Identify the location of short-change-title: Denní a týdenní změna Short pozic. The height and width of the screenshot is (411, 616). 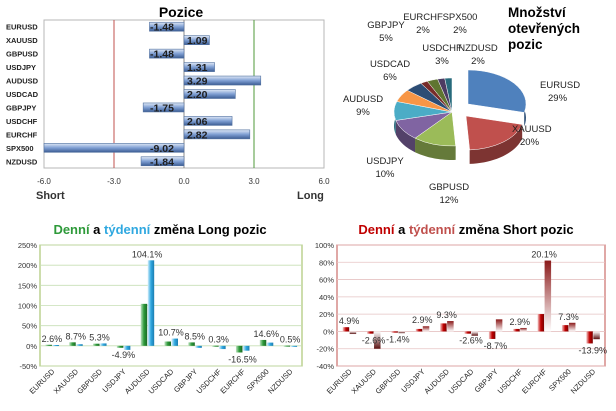
(465, 229).